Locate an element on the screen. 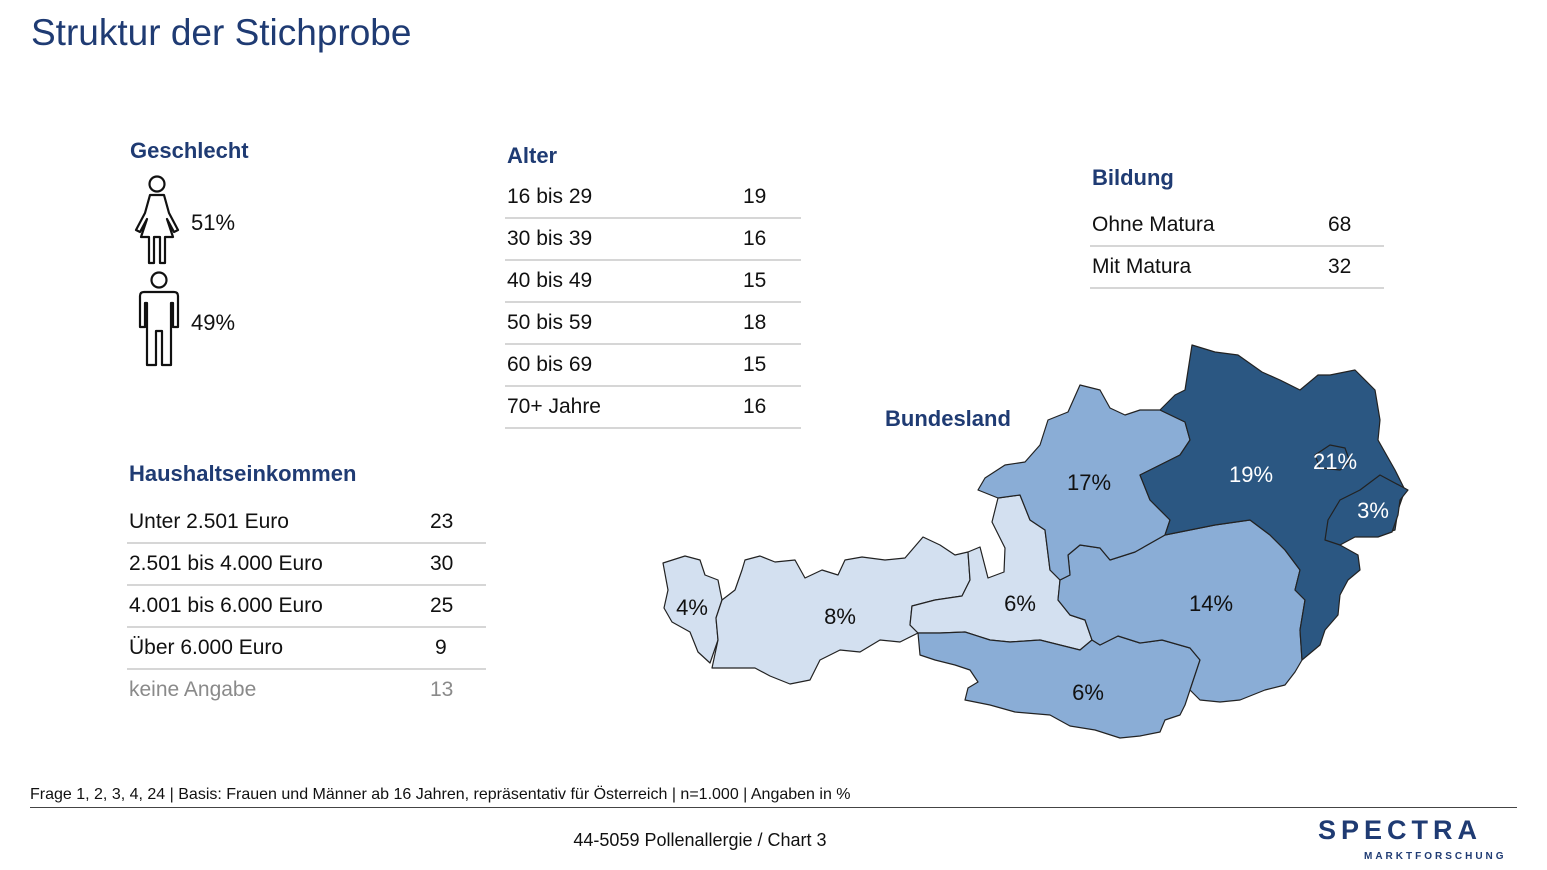  table-row: 50 bis 59 18 is located at coordinates (653, 323).